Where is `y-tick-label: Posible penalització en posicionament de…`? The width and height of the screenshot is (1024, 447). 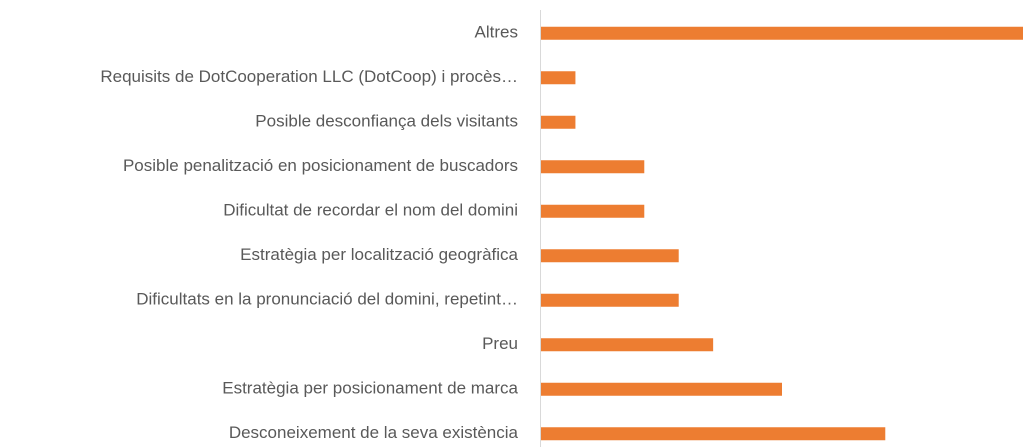
y-tick-label: Posible penalització en posicionament de… is located at coordinates (320, 165).